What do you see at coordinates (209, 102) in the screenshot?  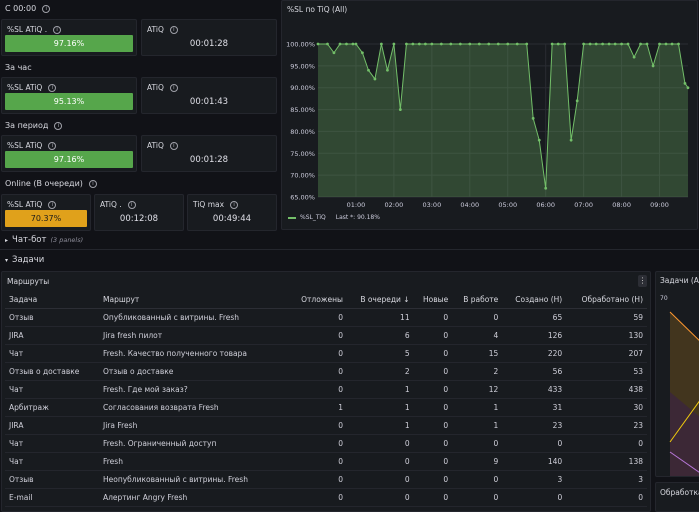 I see `atiq-value: 00:01:43` at bounding box center [209, 102].